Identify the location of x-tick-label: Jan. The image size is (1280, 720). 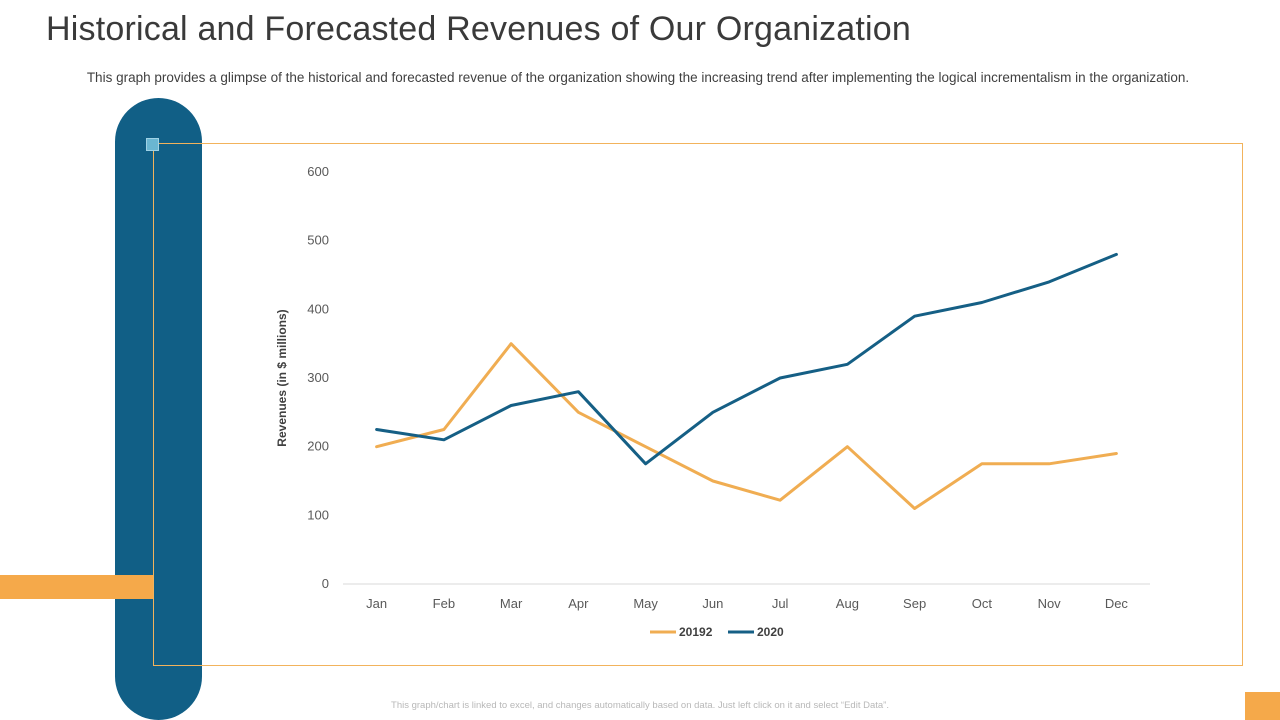
(376, 603).